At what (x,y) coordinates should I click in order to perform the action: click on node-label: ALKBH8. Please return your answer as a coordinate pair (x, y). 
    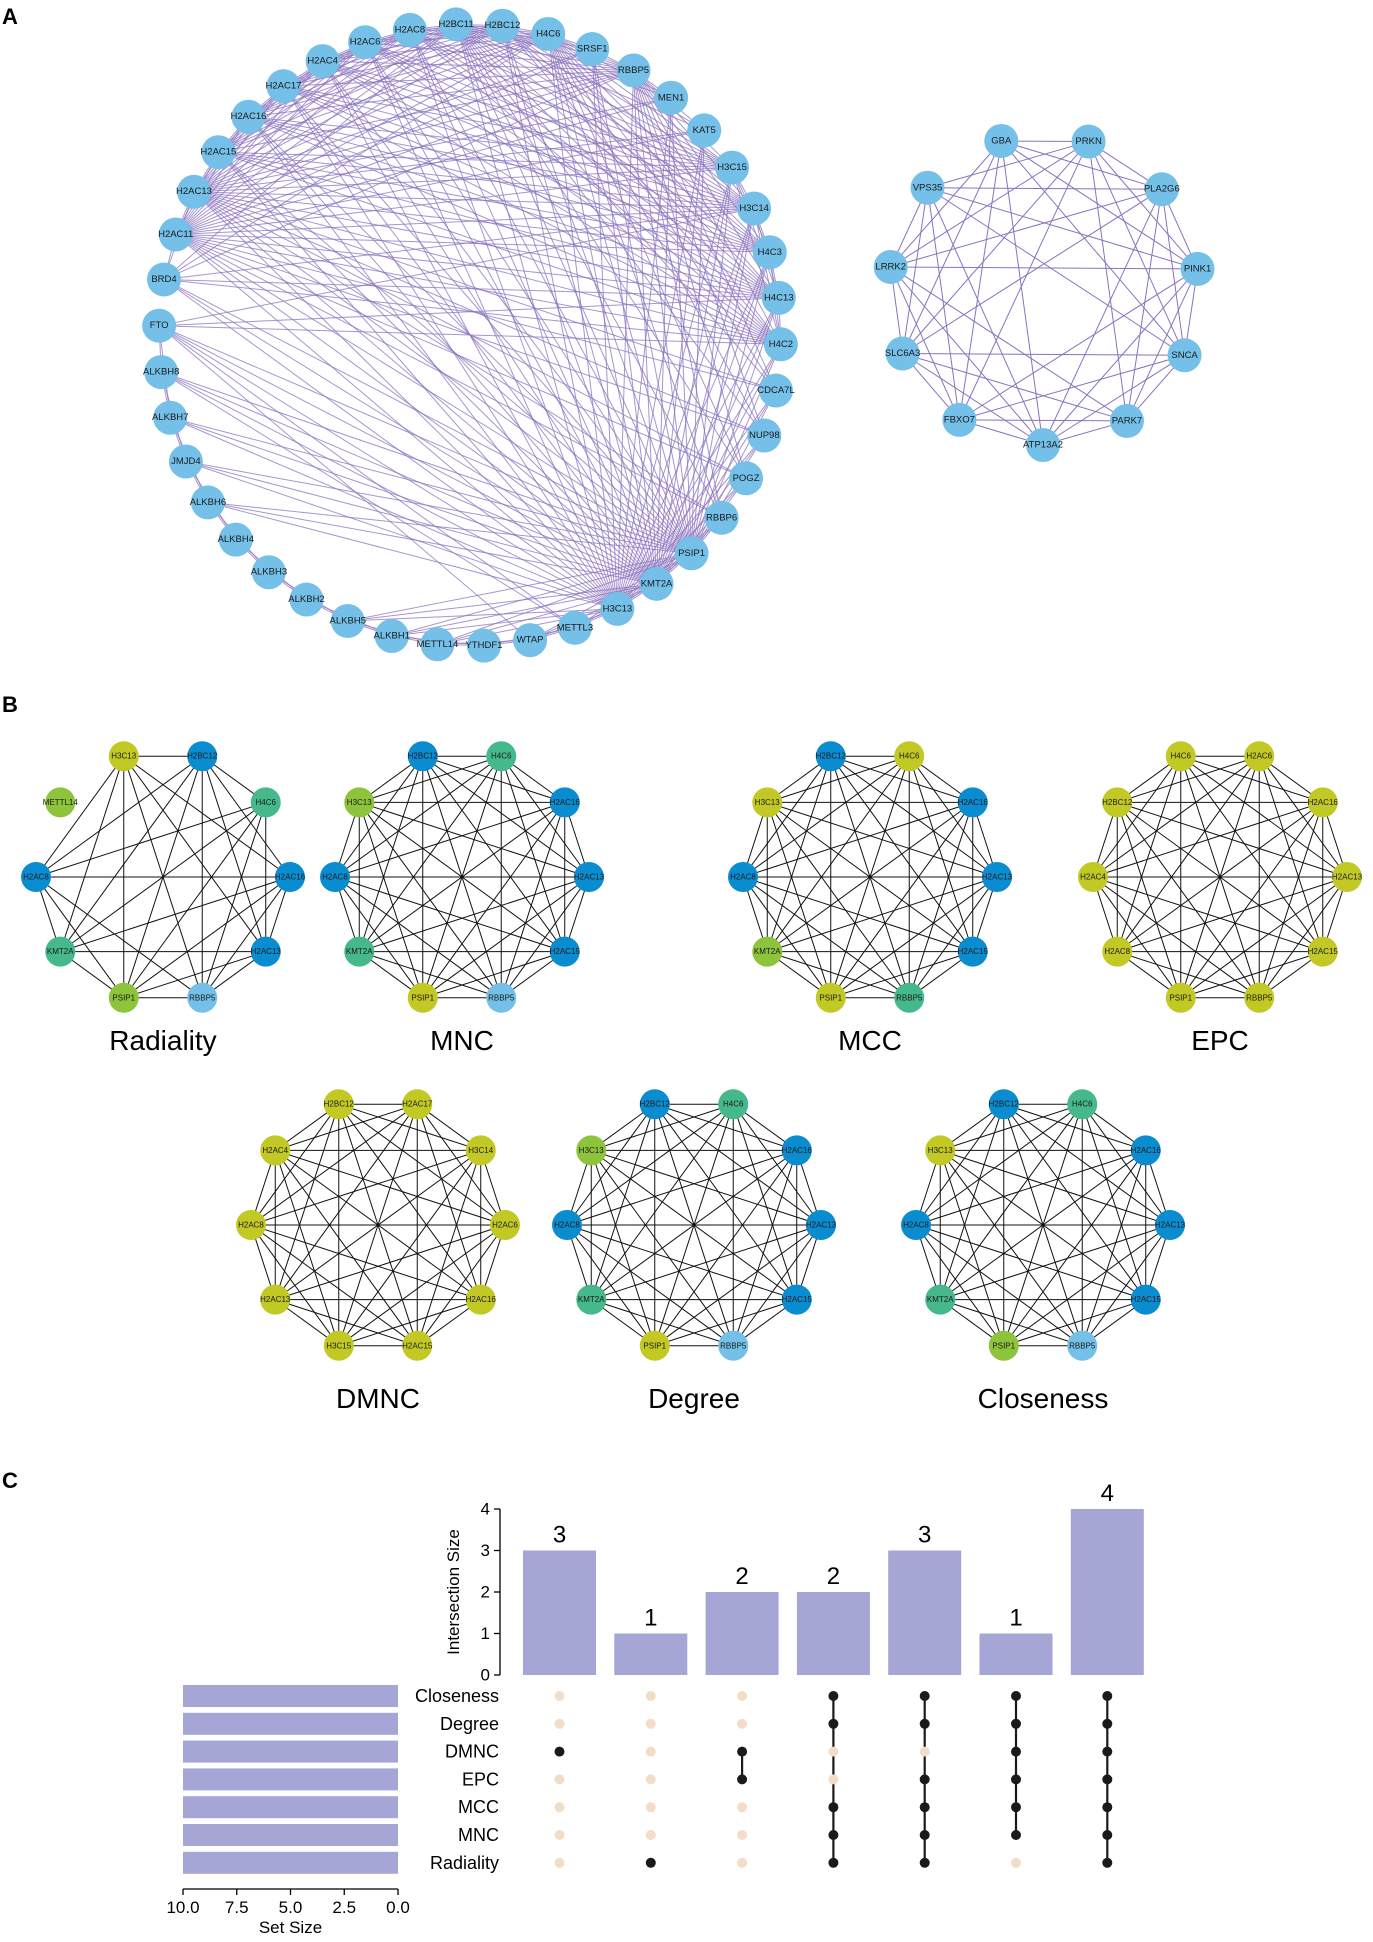
    Looking at the image, I should click on (161, 372).